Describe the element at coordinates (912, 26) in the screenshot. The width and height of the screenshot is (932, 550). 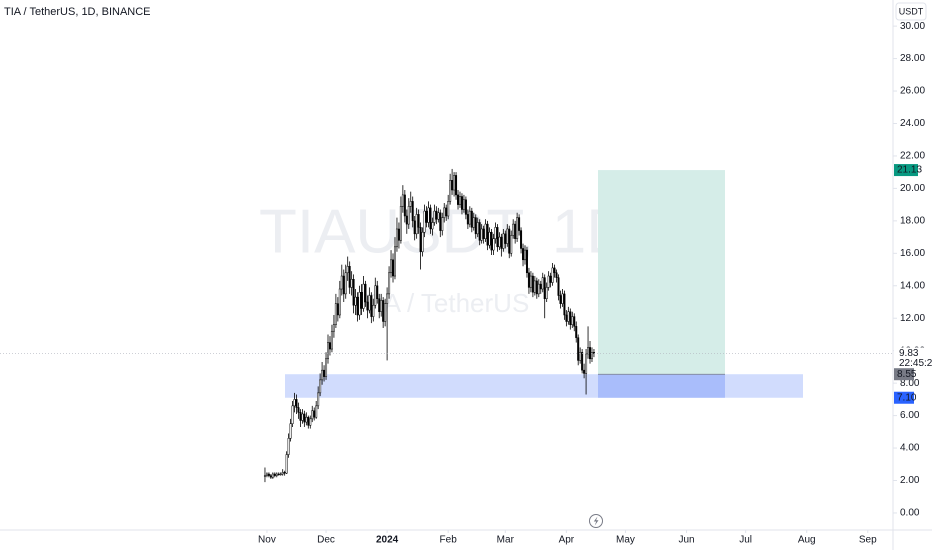
I see `y-tick-label: 30.00` at that location.